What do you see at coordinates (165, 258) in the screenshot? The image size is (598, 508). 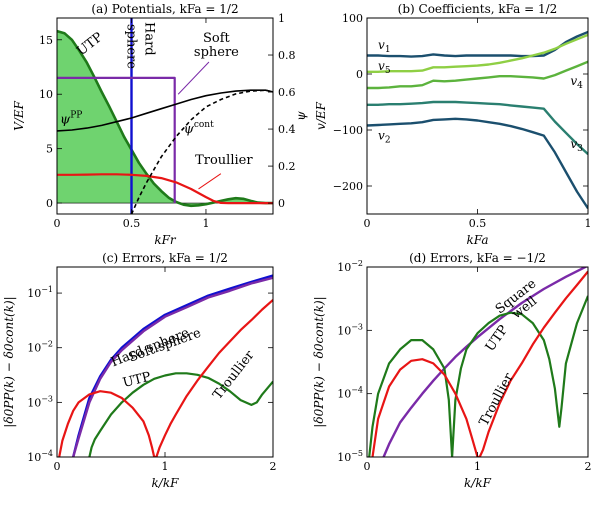 I see `panel-title: (c) Errors, kFa = 1/2` at bounding box center [165, 258].